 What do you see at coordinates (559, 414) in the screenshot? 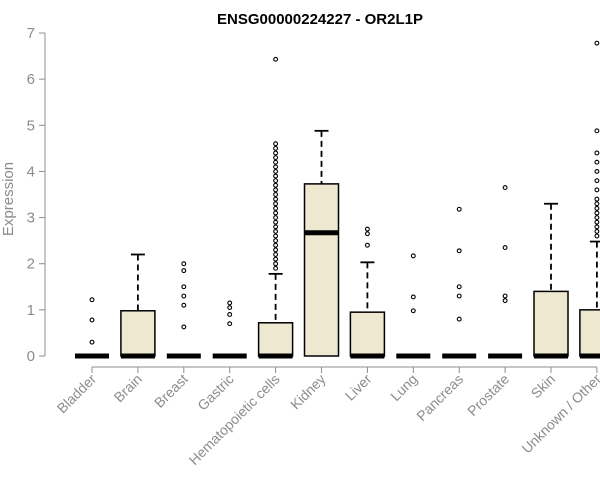
I see `x-tick-label: Unknown / Other` at bounding box center [559, 414].